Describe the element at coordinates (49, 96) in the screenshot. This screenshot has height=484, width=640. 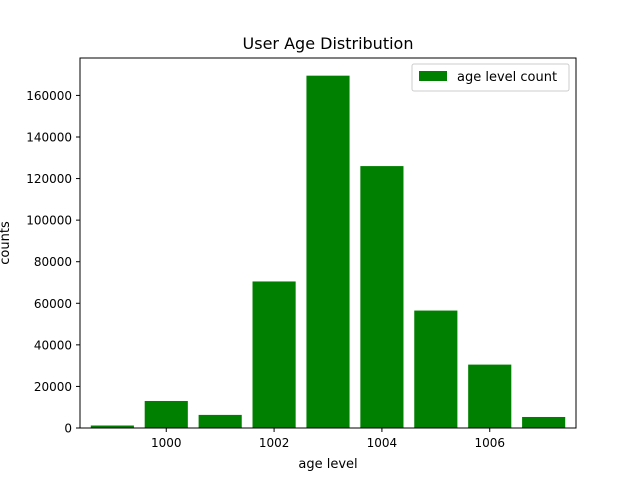
I see `y-tick-label: 160000` at that location.